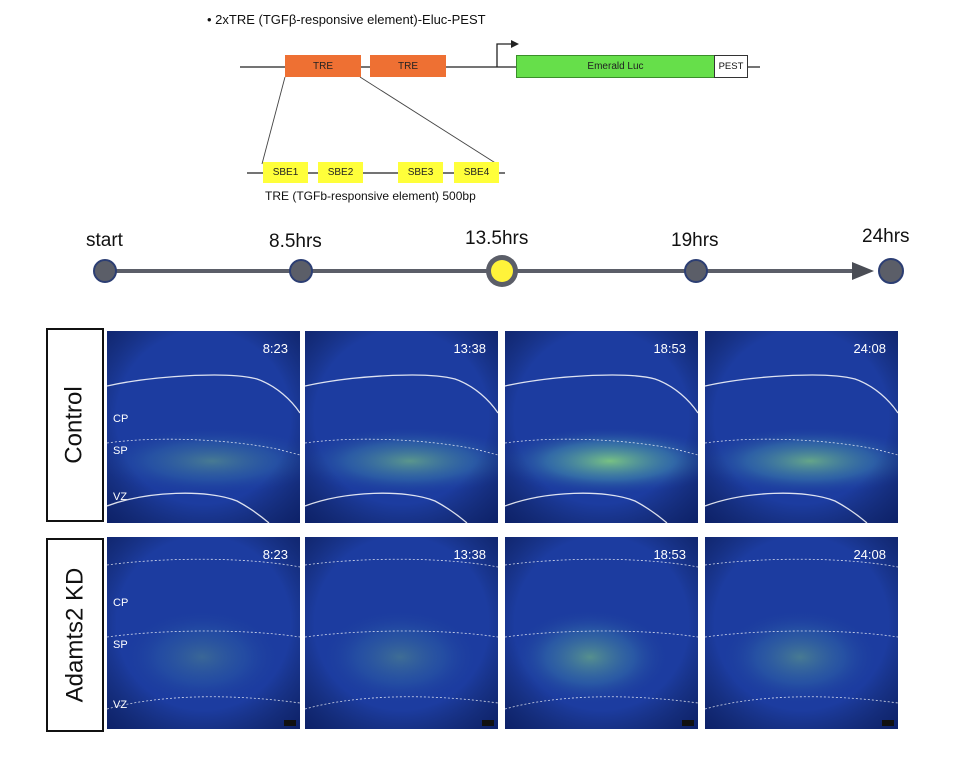 Image resolution: width=960 pixels, height=766 pixels. Describe the element at coordinates (886, 236) in the screenshot. I see `timeline-label-24hrs: 24hrs` at that location.